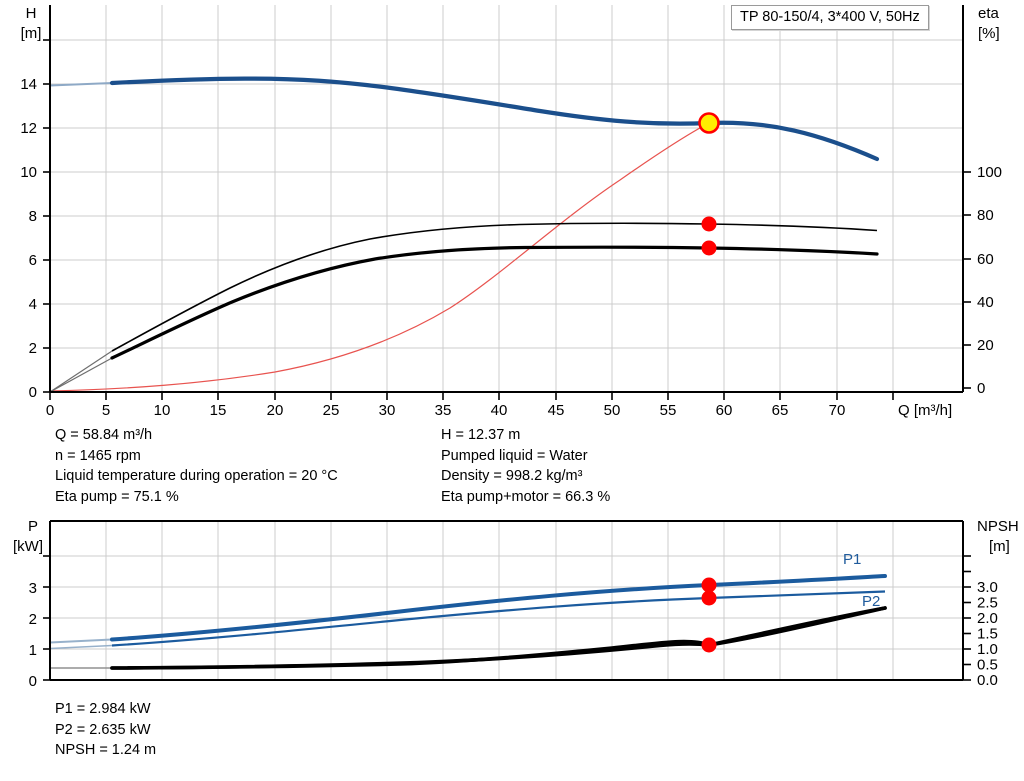  I want to click on svg-text: 100, so click(989, 172).